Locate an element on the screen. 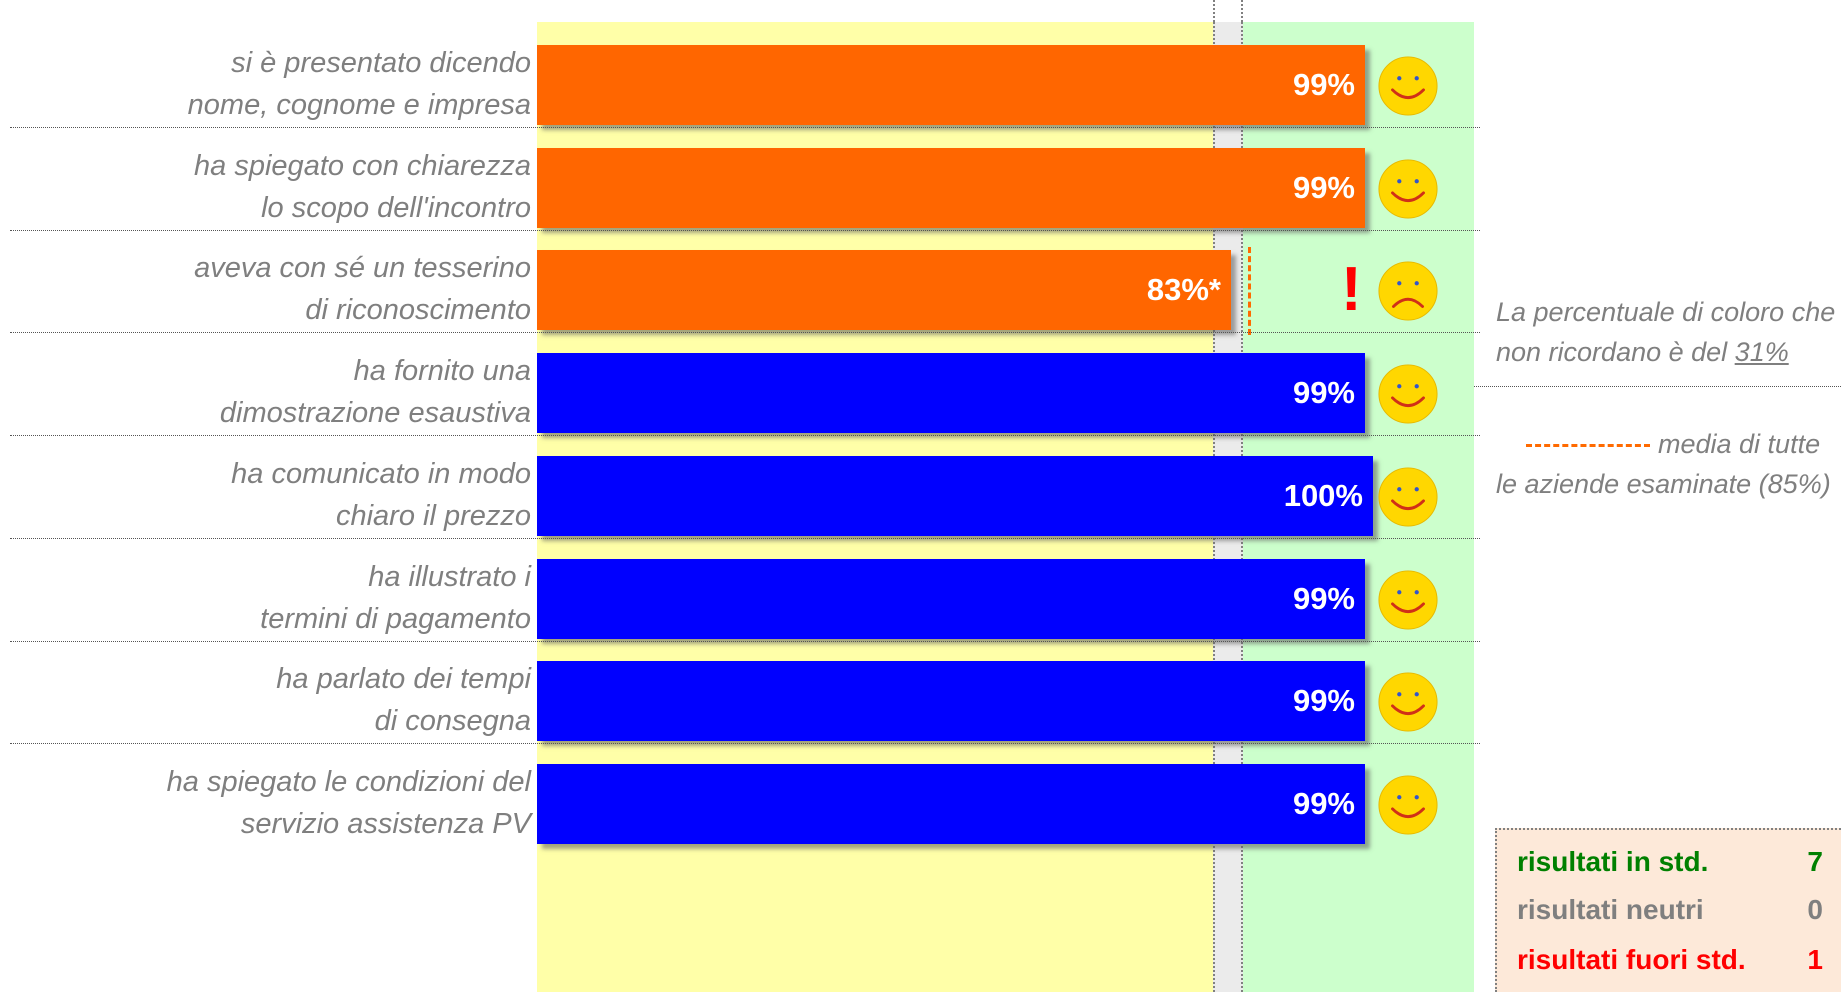  sad-face-icon is located at coordinates (1408, 291).